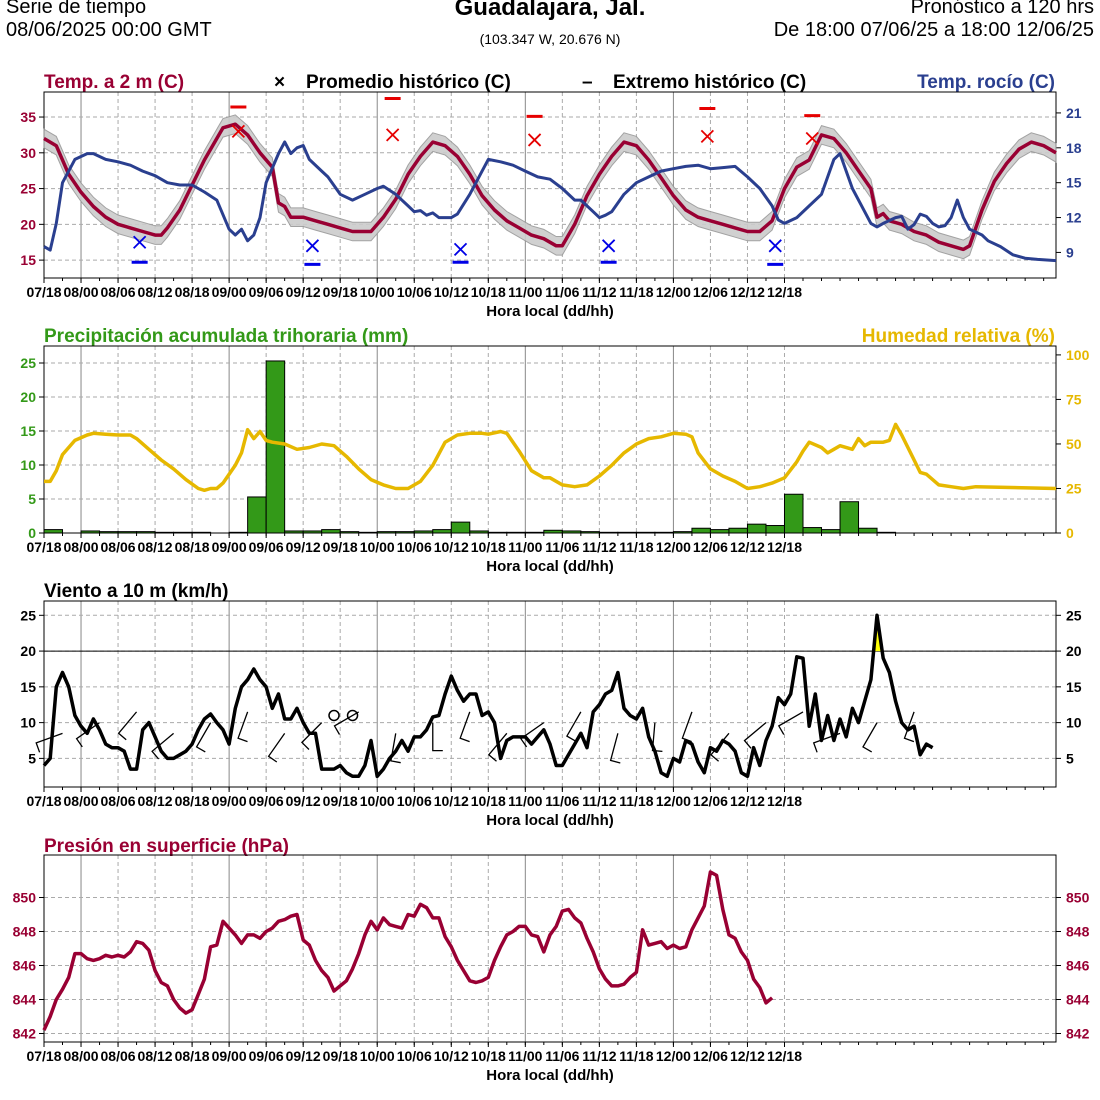 The width and height of the screenshot is (1100, 1100). I want to click on y-tick-label-left: 30, so click(28, 153).